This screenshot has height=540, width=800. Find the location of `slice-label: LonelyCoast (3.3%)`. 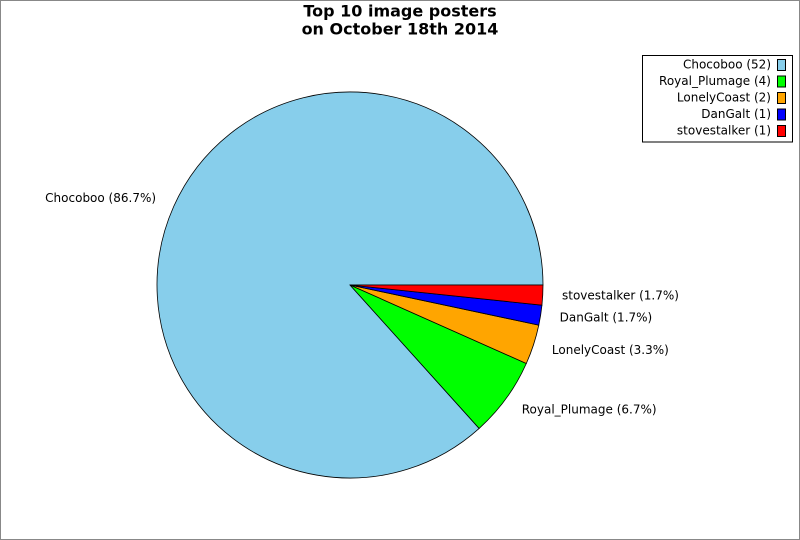

slice-label: LonelyCoast (3.3%) is located at coordinates (610, 350).